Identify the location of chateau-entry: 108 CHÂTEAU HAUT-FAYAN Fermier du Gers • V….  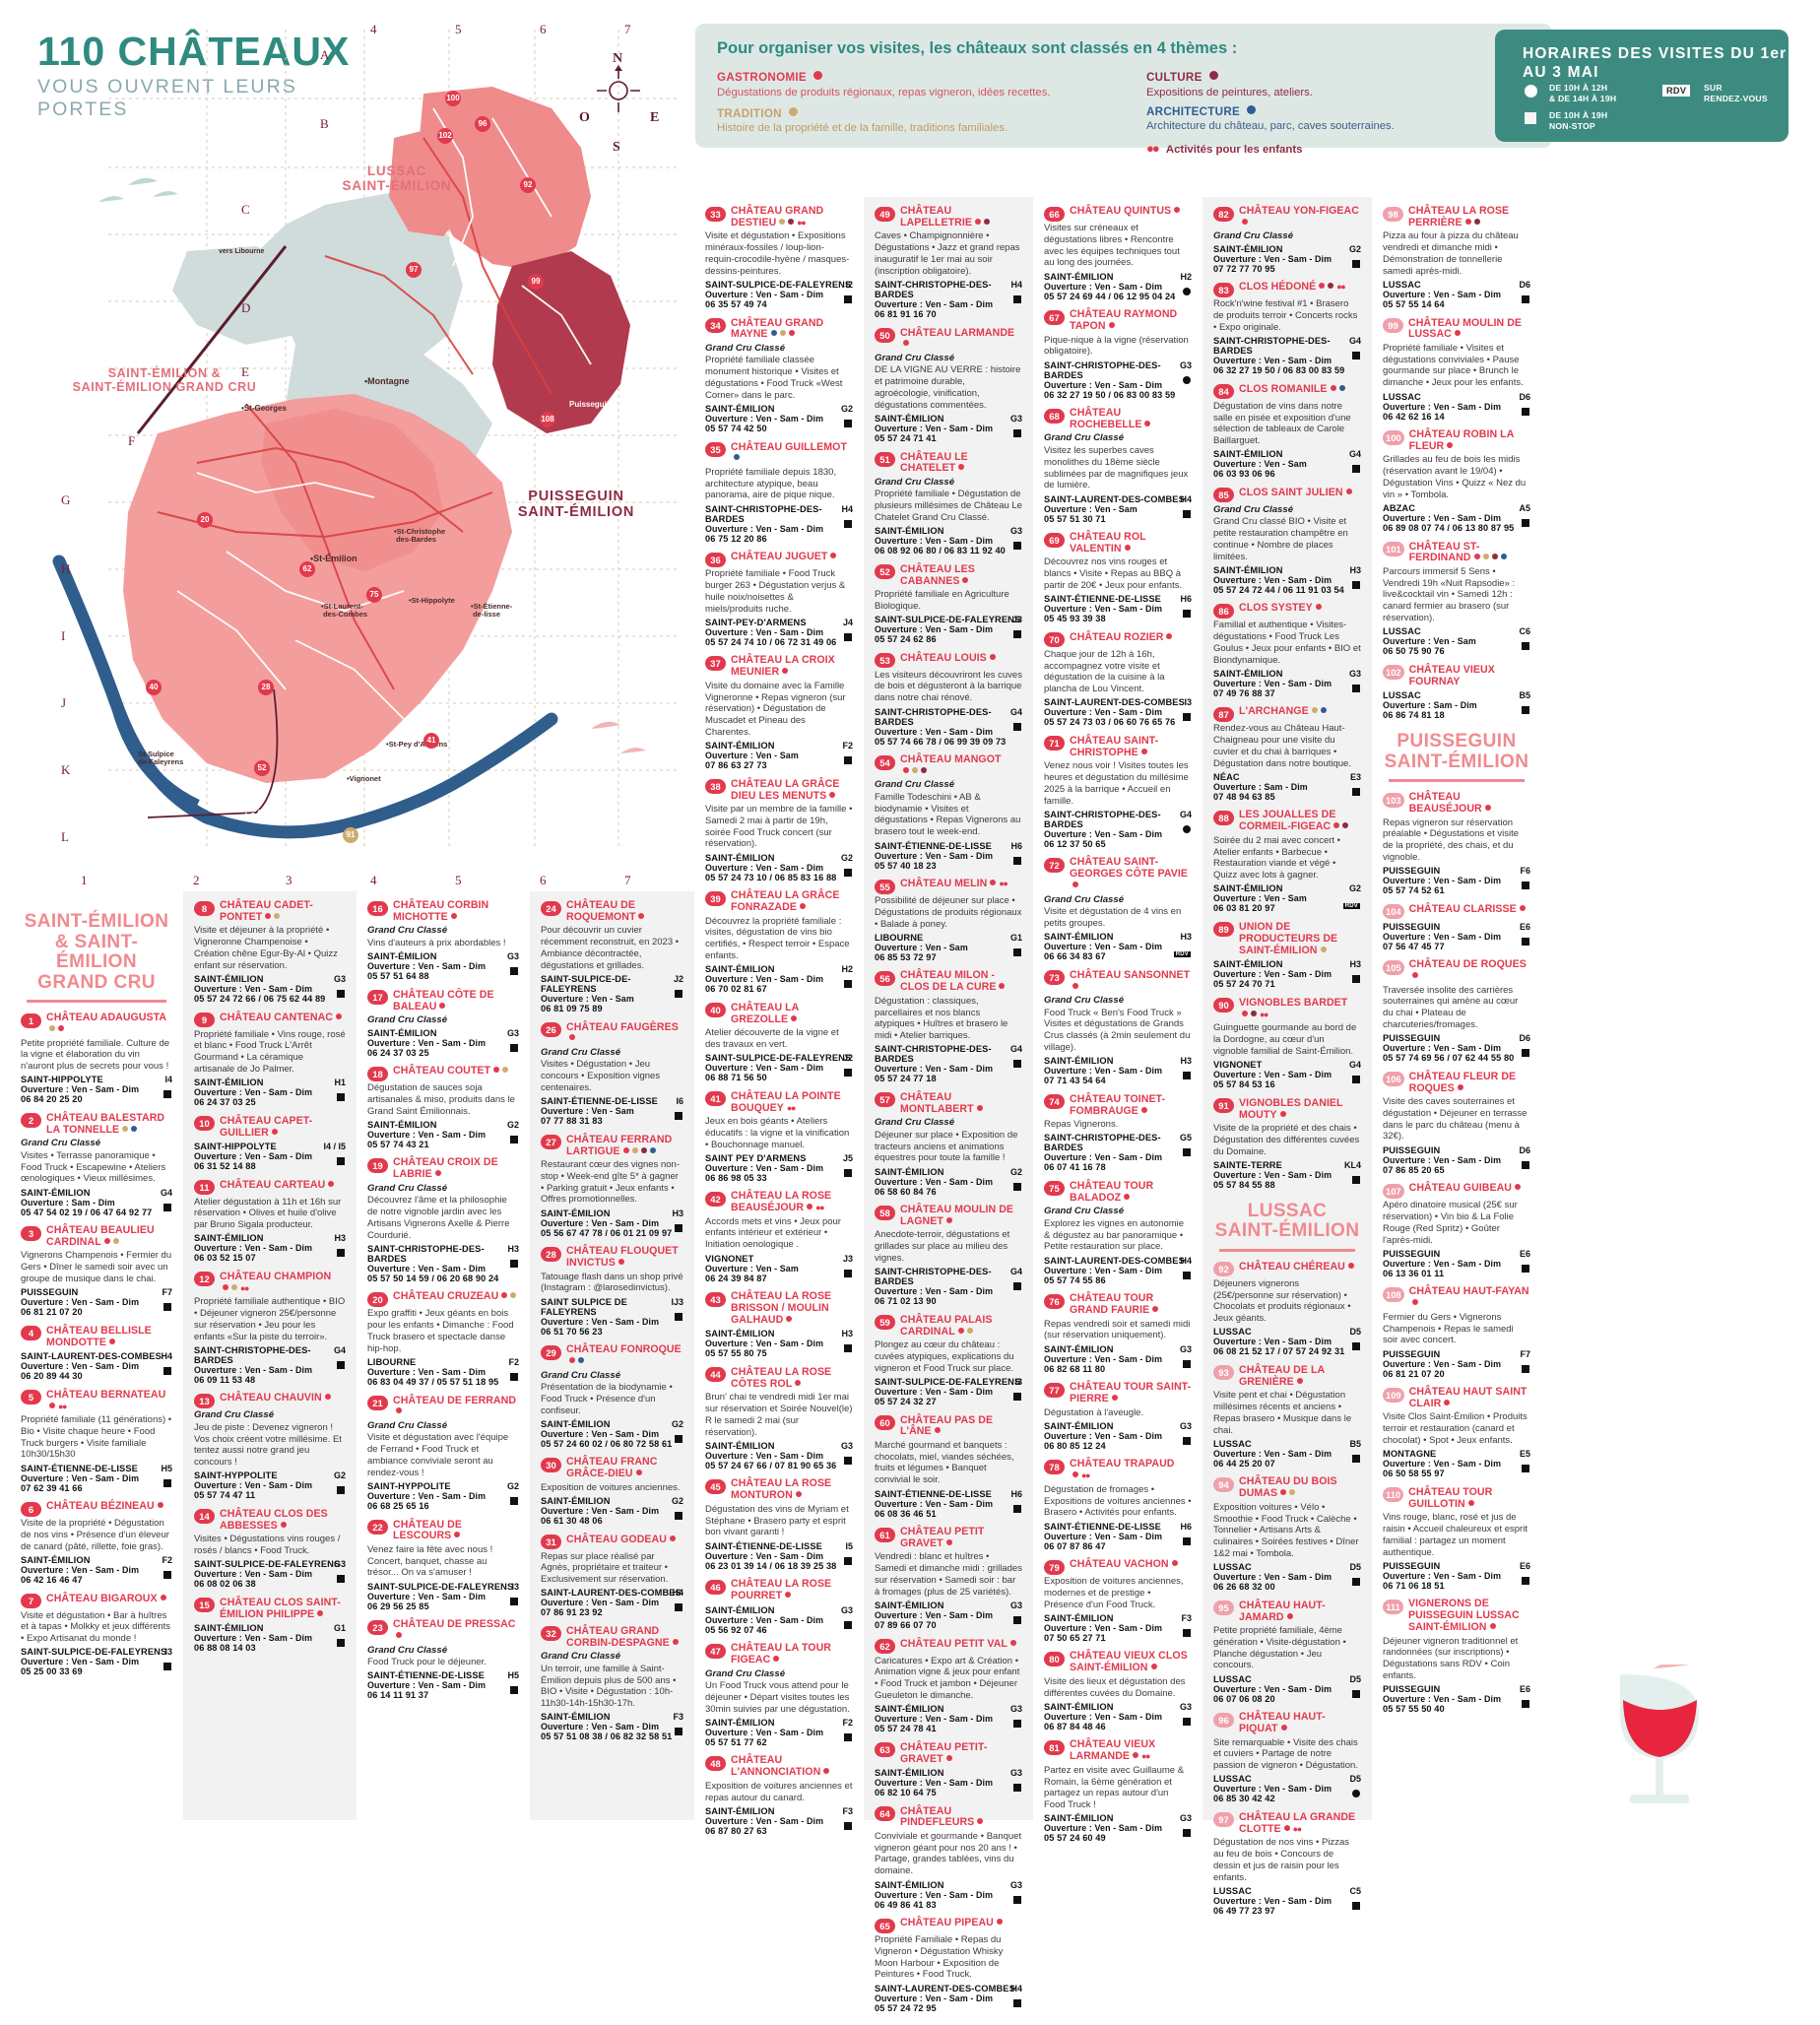
(1456, 1332).